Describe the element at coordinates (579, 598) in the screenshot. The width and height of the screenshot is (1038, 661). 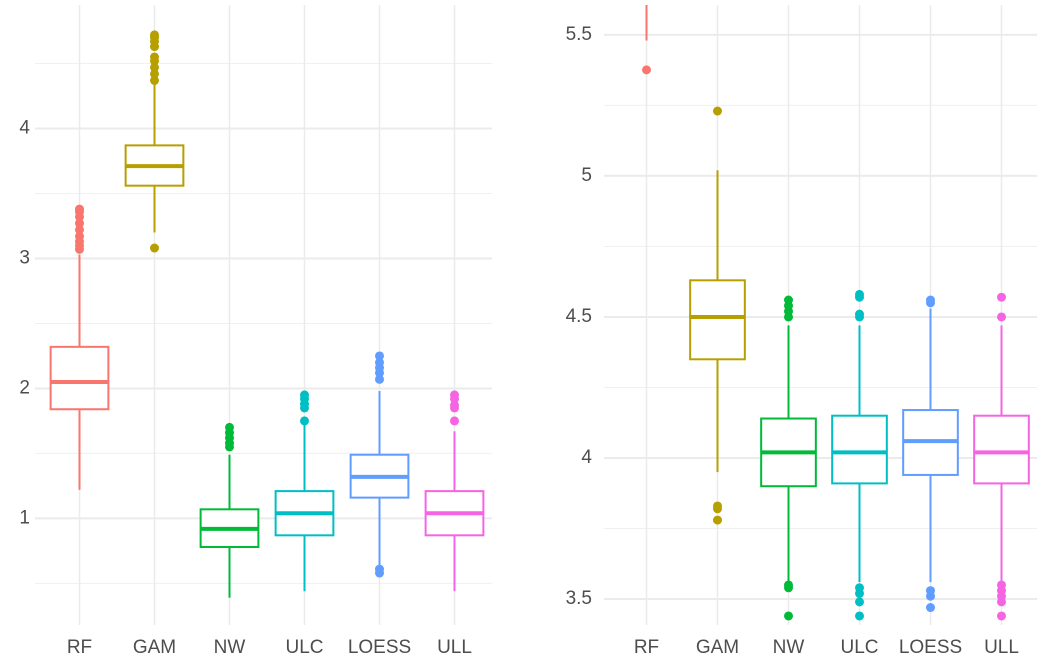
I see `y-tick-label: 3.5` at that location.